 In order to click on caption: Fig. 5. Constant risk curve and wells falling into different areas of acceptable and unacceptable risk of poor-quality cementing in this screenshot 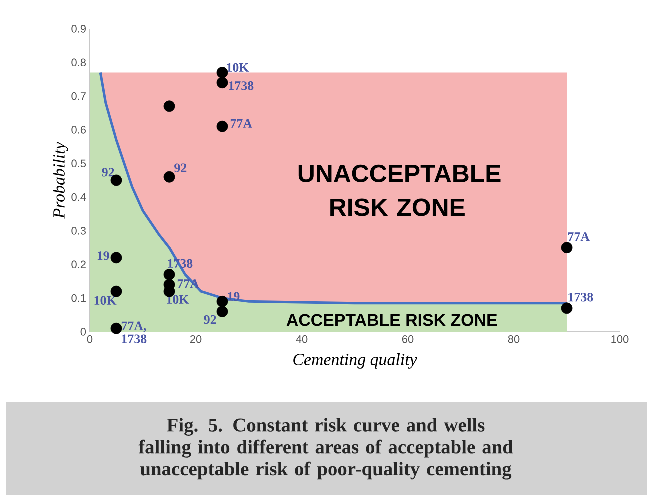, I will do `click(326, 449)`.